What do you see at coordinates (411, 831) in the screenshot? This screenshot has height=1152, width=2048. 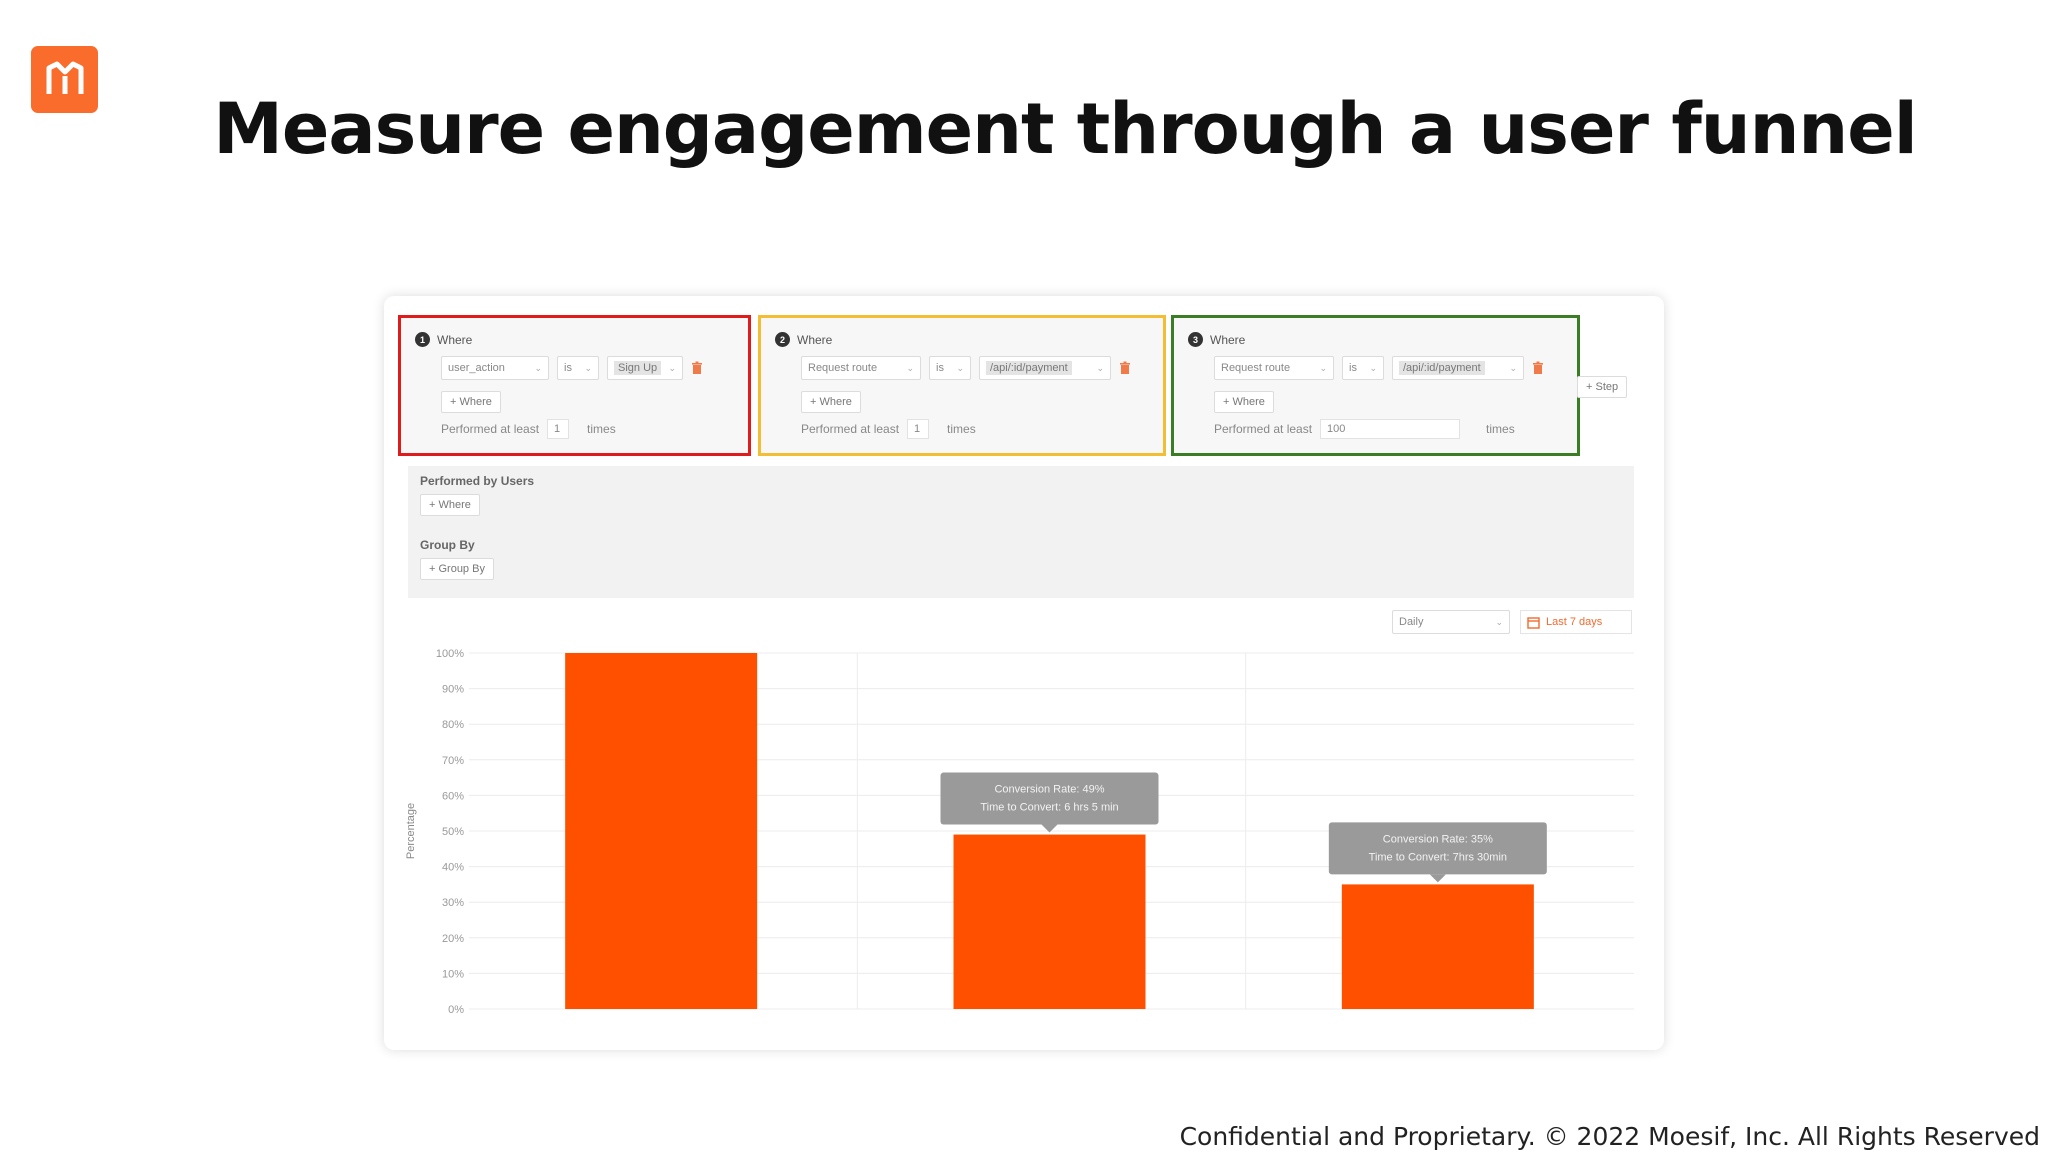 I see `y-axis-label: Percentage` at bounding box center [411, 831].